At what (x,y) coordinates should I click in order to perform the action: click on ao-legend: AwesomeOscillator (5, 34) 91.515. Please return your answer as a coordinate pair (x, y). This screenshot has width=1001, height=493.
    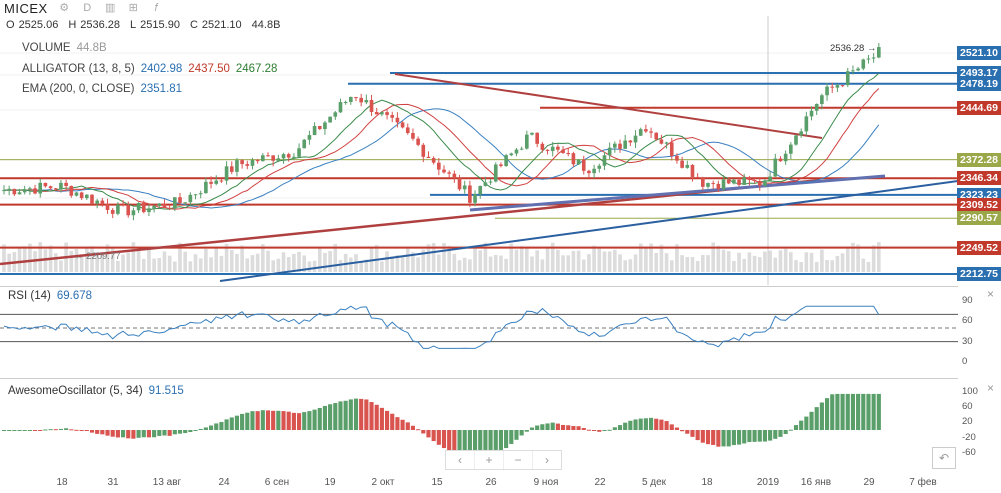
    Looking at the image, I should click on (96, 391).